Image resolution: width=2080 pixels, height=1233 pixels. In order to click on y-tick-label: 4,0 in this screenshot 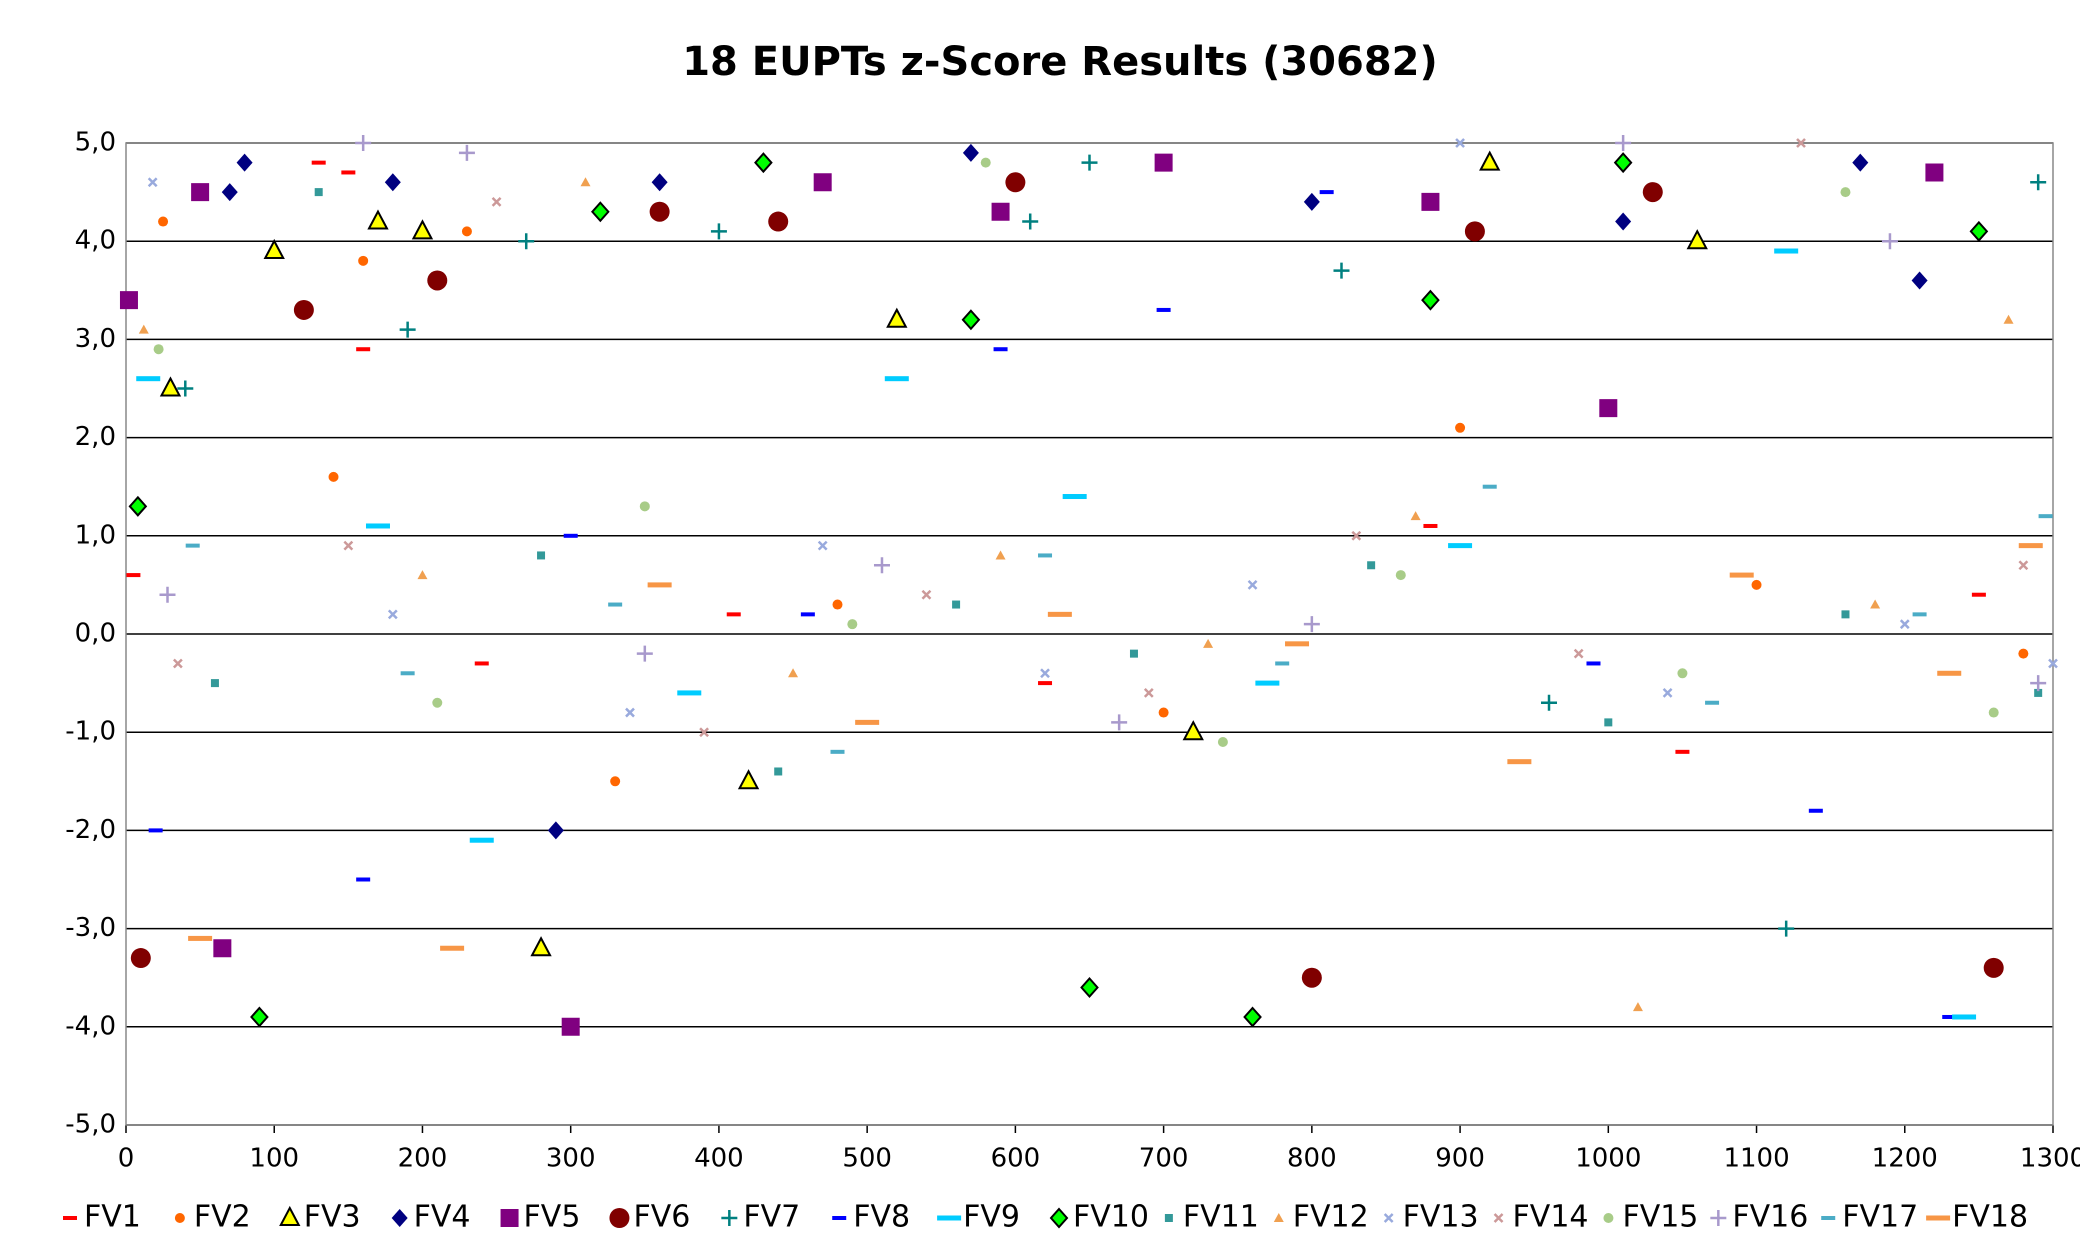, I will do `click(95, 241)`.